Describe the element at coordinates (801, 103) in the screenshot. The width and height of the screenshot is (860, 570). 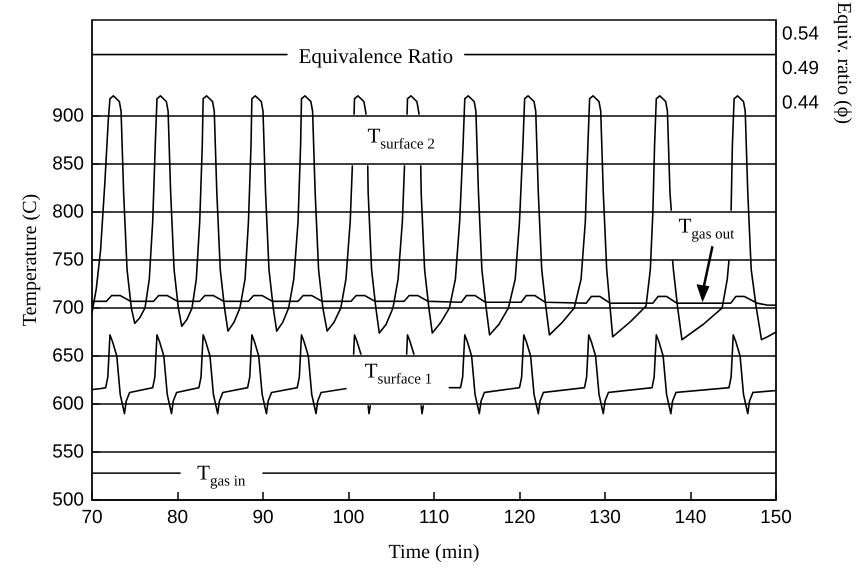
I see `y2-tick-label: 0.44` at that location.